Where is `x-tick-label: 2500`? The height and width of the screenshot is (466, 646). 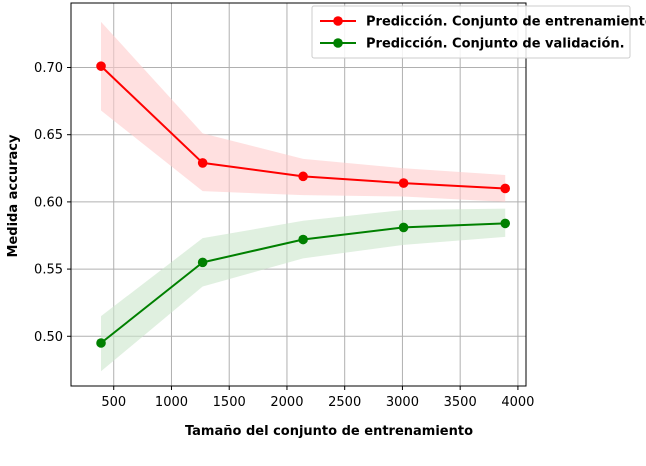
x-tick-label: 2500 is located at coordinates (344, 402).